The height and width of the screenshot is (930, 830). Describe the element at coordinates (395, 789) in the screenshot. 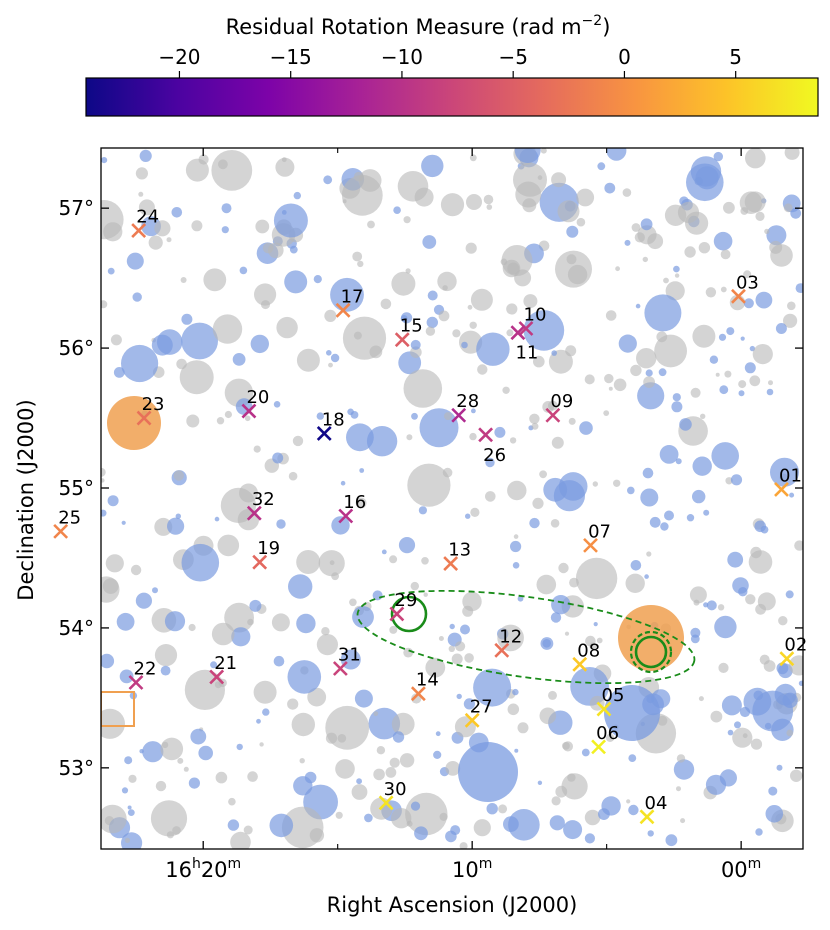

I see `rm-source-label-30: 30` at that location.